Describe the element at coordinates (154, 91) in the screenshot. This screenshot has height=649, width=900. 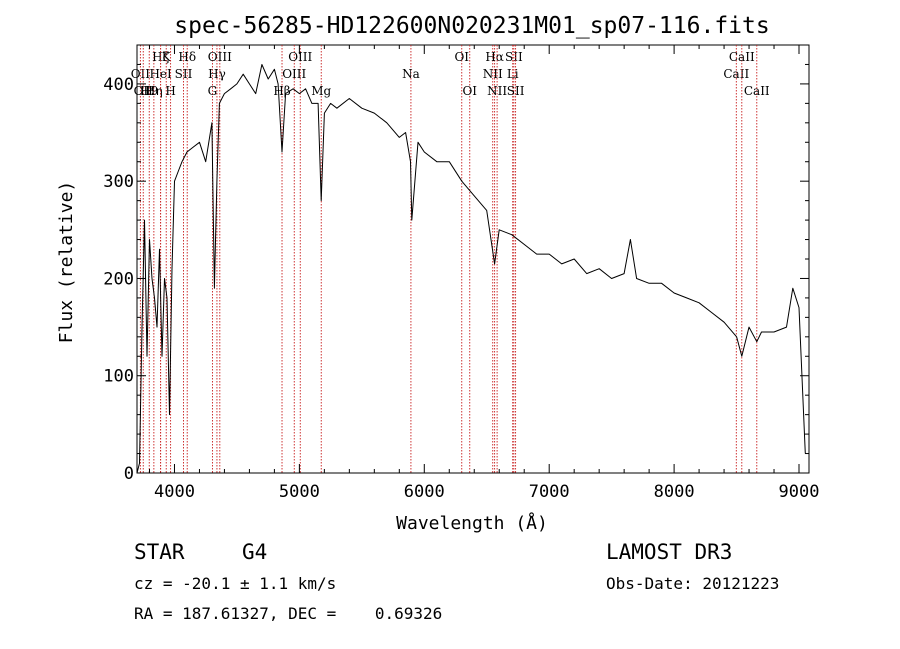
I see `marker-label-3: Hη` at that location.